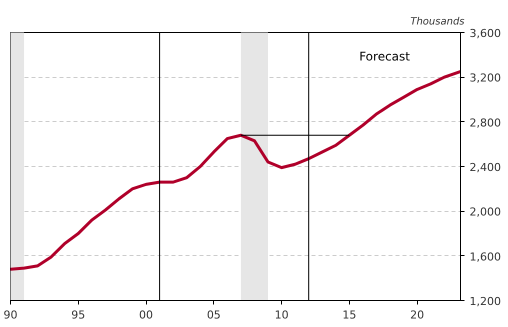  I want to click on y-tick-label: 2,000, so click(485, 212).